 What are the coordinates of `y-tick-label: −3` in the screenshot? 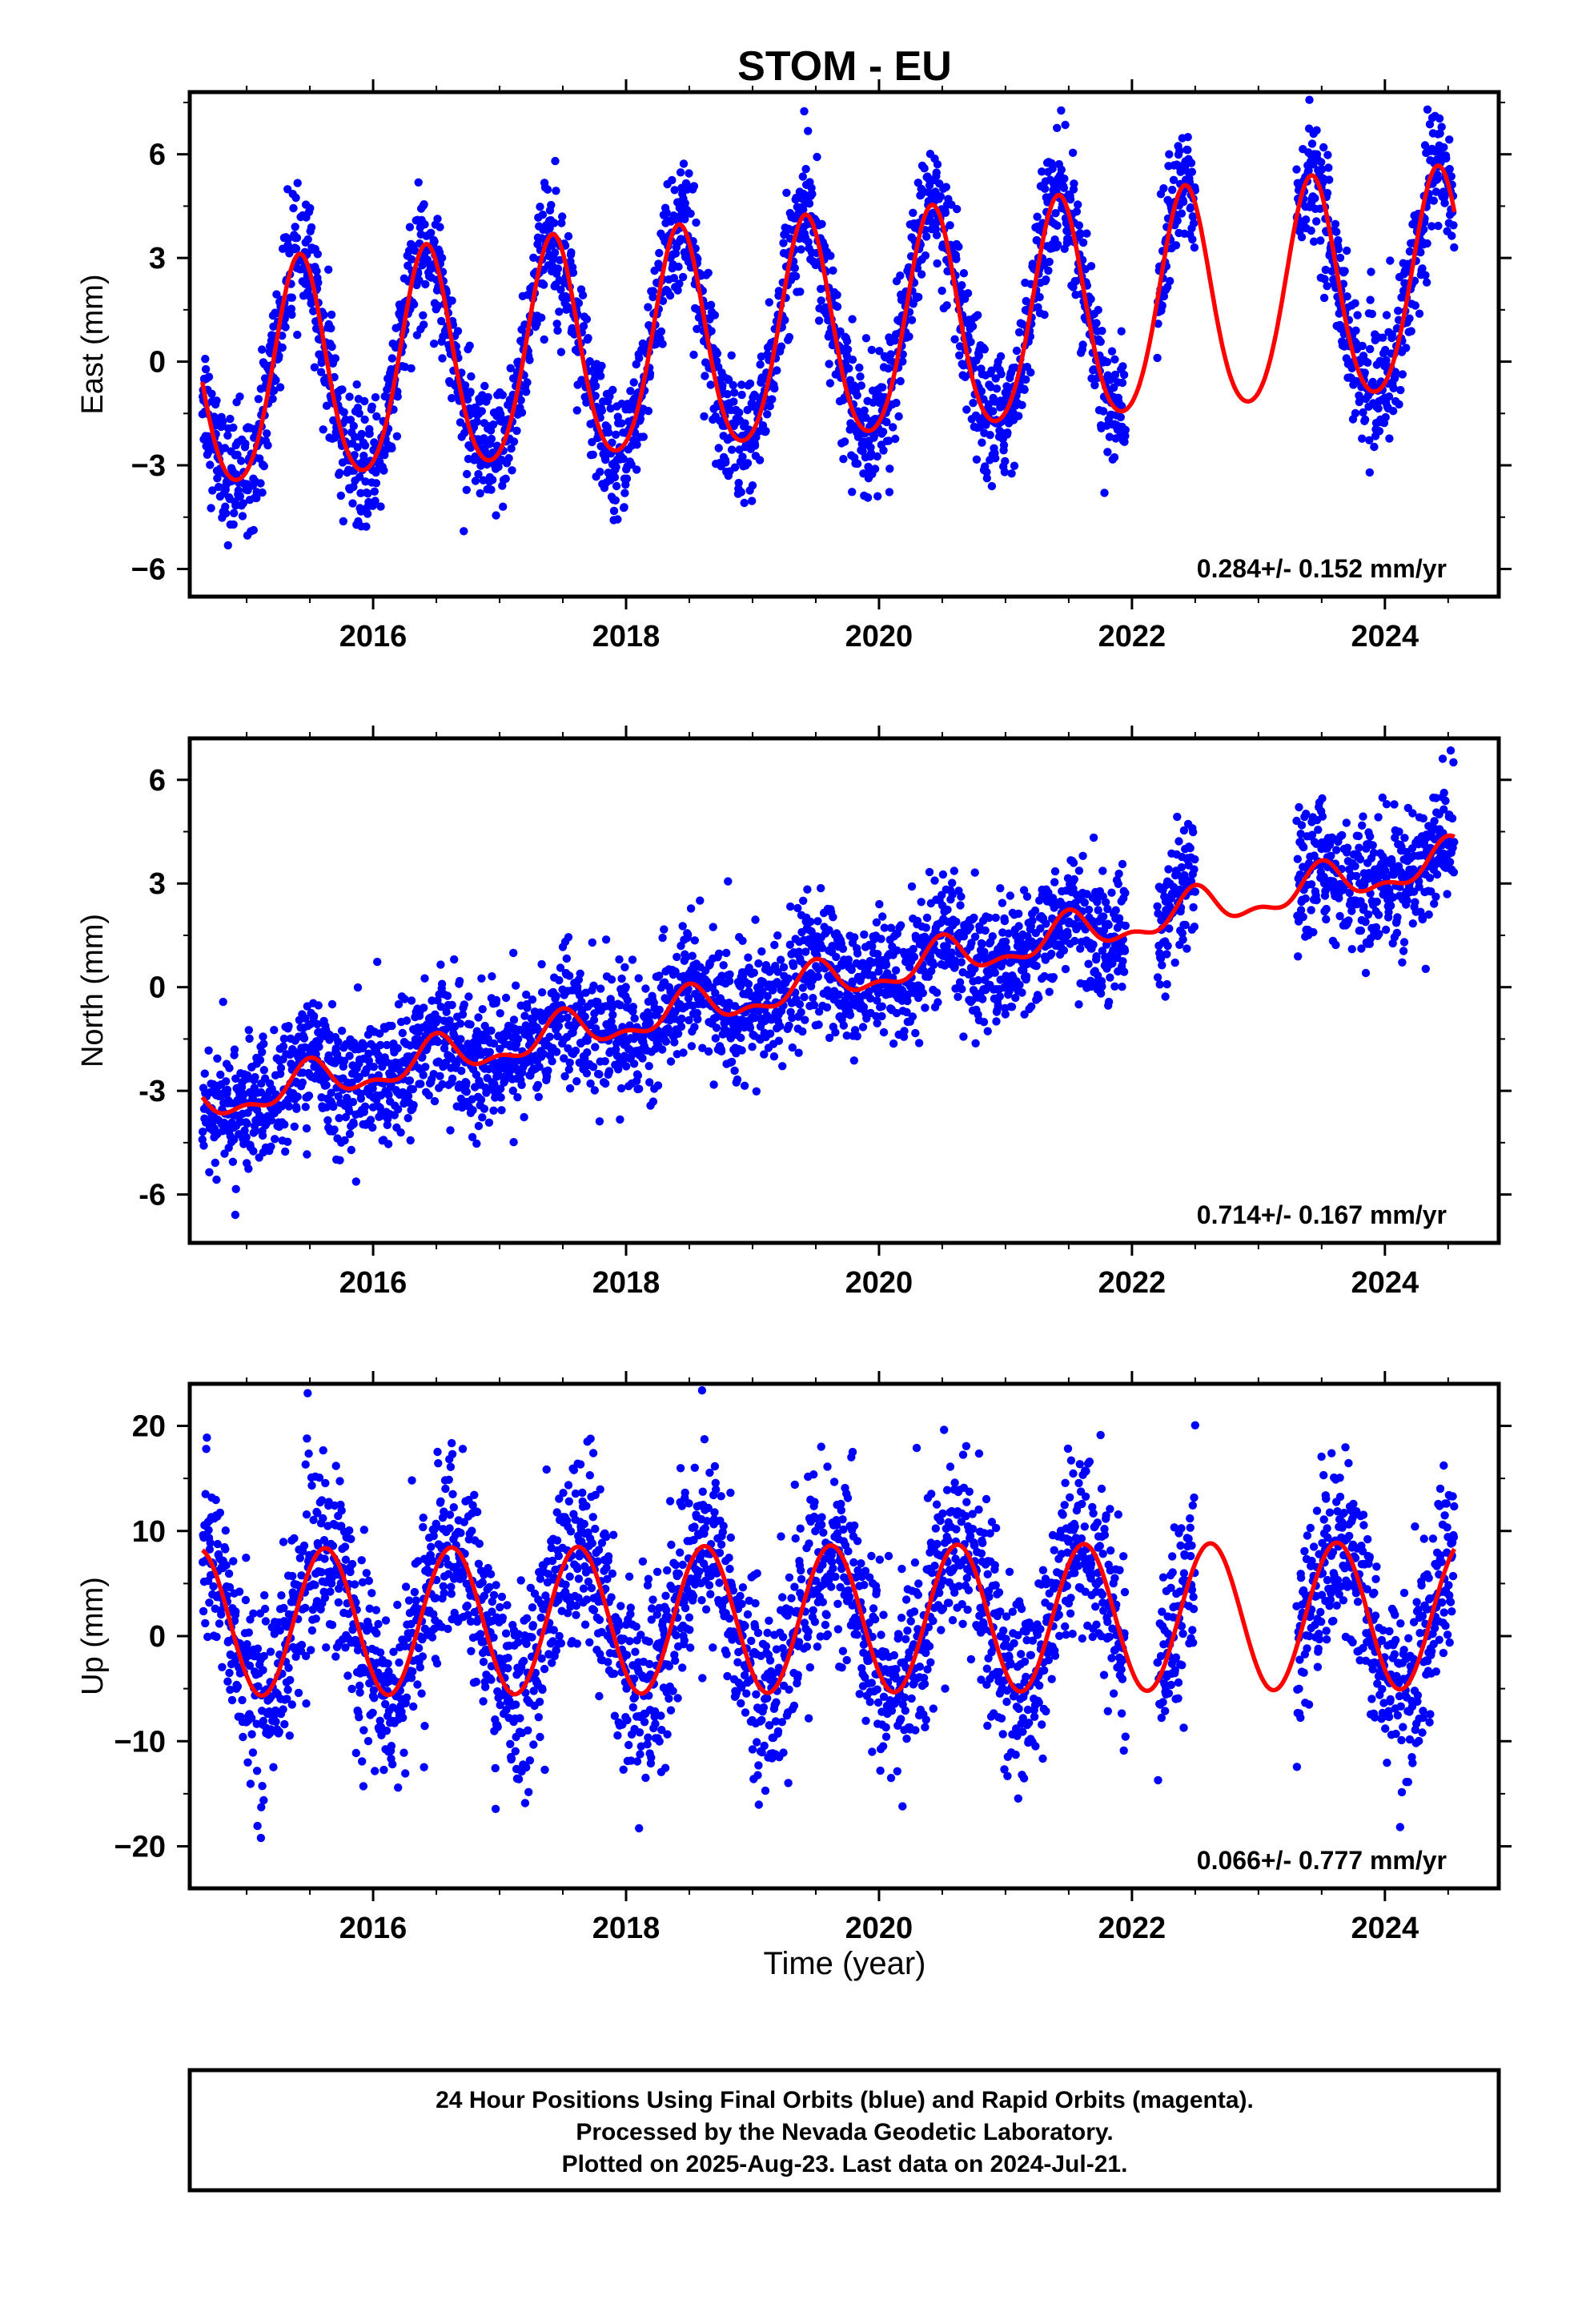 It's located at (148, 466).